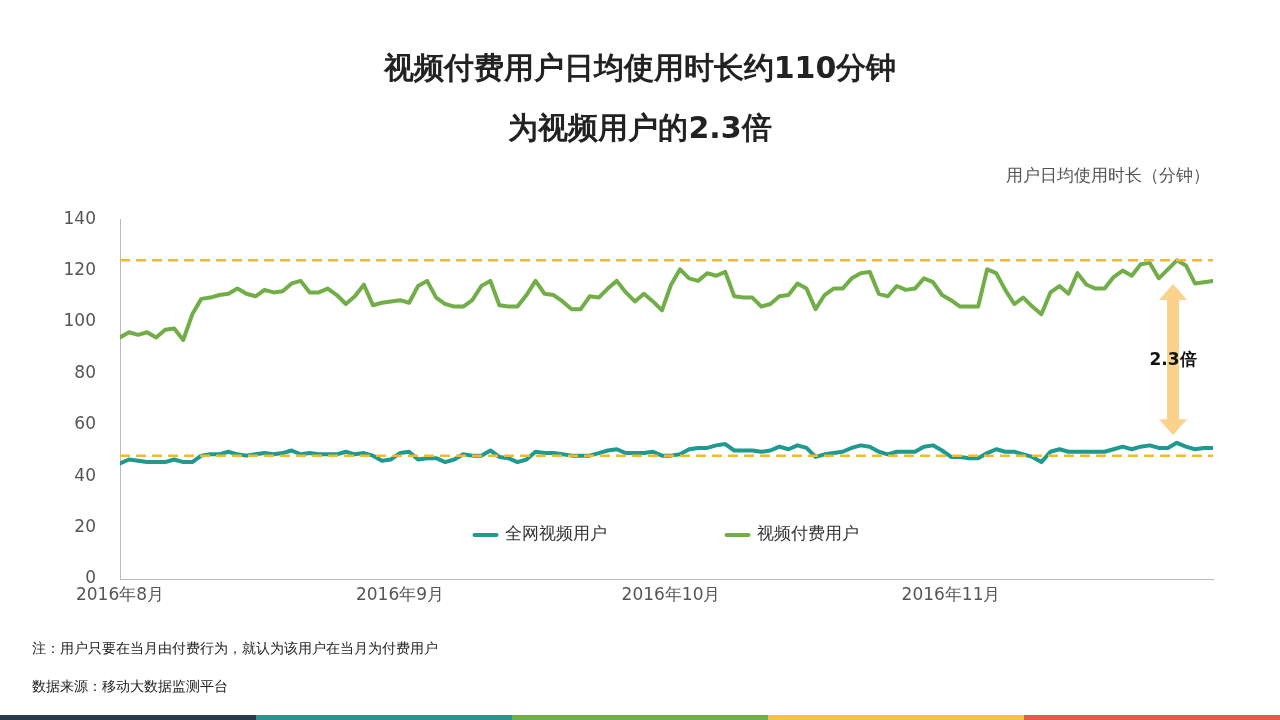 The height and width of the screenshot is (720, 1280). I want to click on legend-label: 视频付费用户, so click(807, 533).